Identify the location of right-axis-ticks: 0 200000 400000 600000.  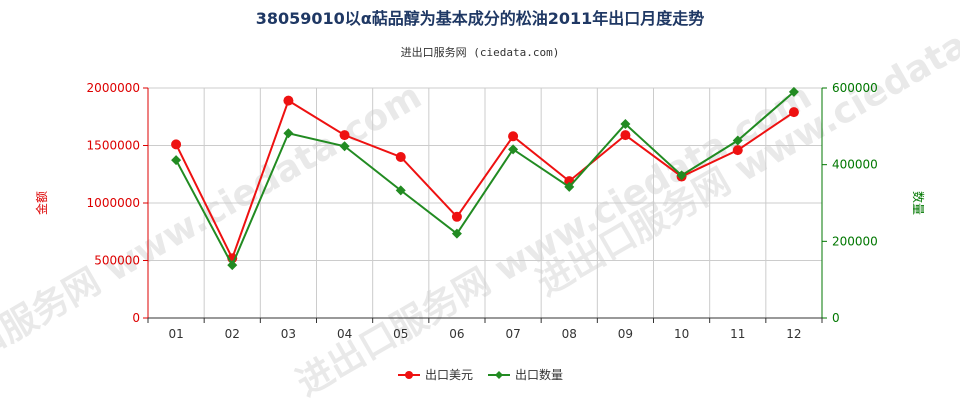
(850, 203).